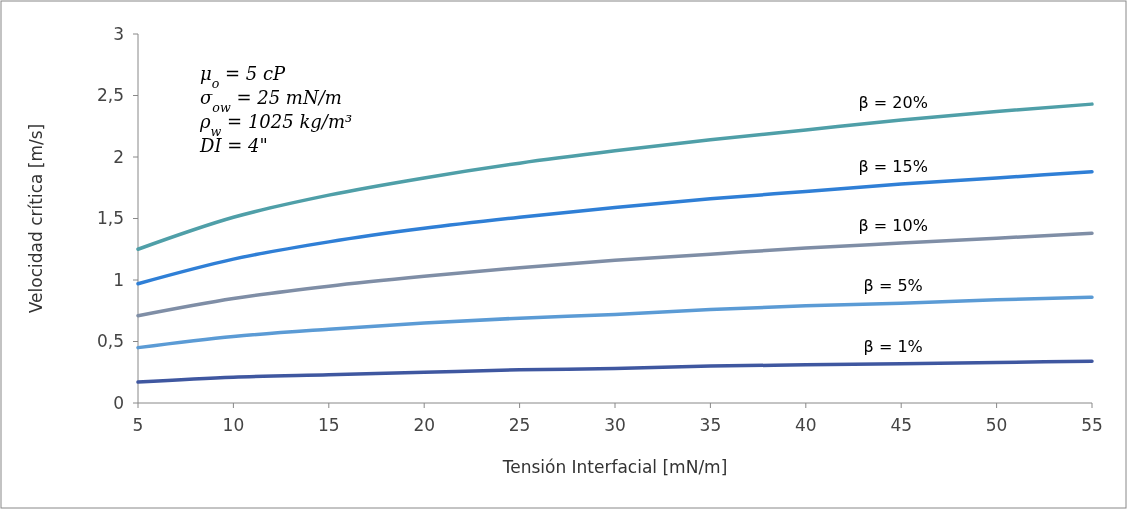 This screenshot has width=1128, height=510. Describe the element at coordinates (118, 402) in the screenshot. I see `y-tick-label: 0` at that location.